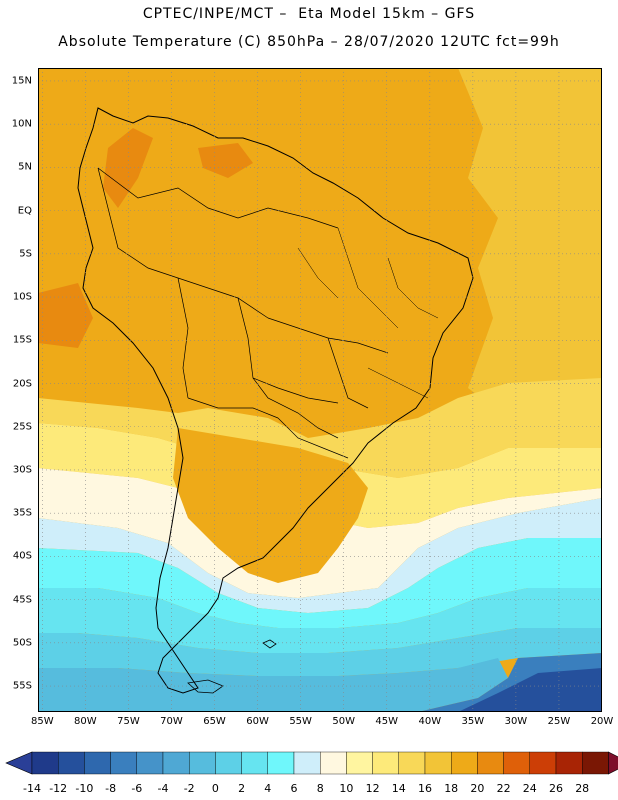 The image size is (618, 800). Describe the element at coordinates (516, 721) in the screenshot. I see `lon-tick-label: 30W` at that location.